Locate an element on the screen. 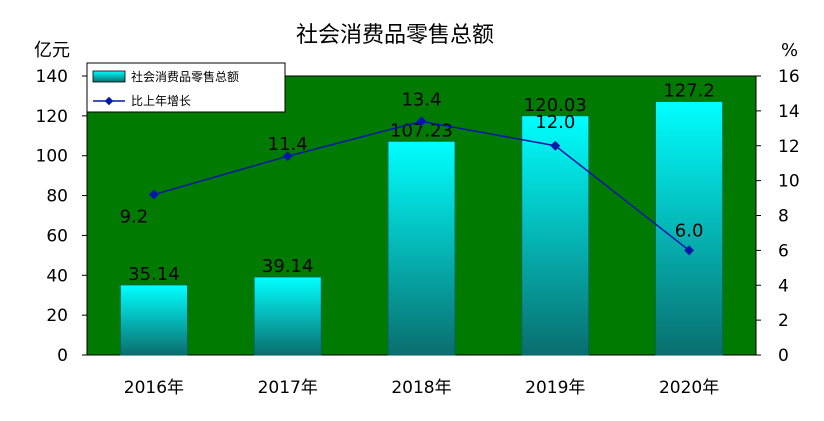  left-axis-tick-label: 0 is located at coordinates (62, 356).